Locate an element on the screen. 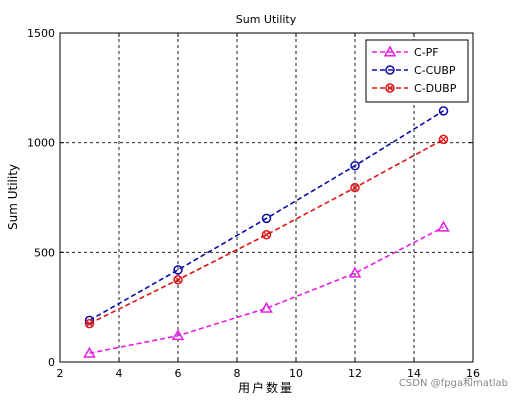  y-axis-label: Sum Utility is located at coordinates (13, 197).